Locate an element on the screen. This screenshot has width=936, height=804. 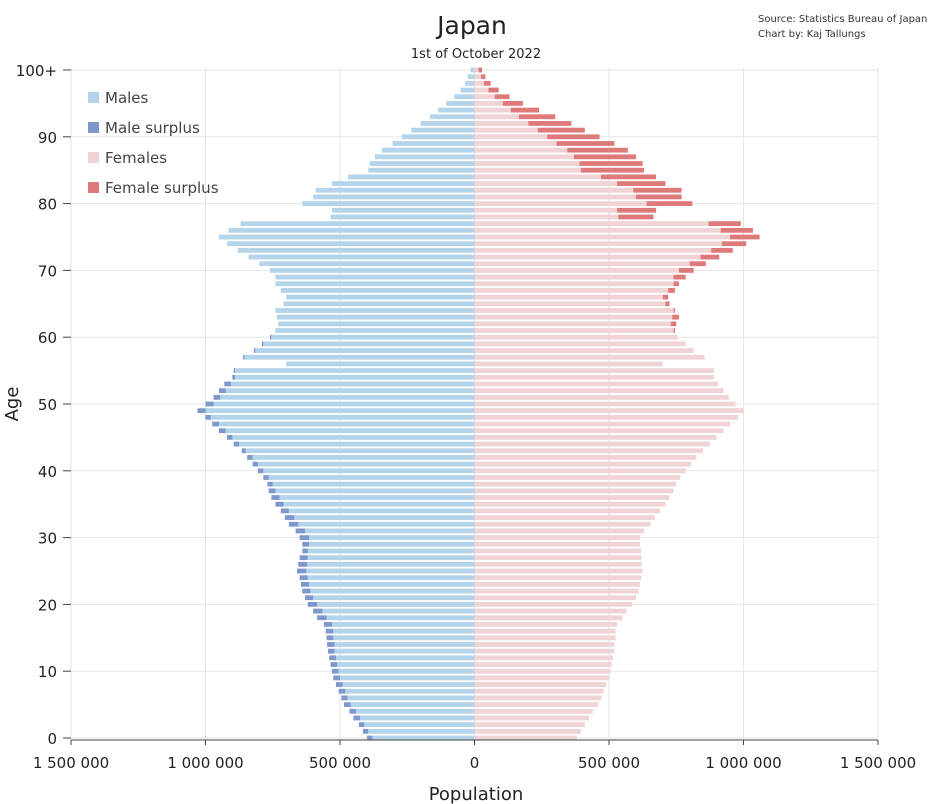
legend-swatch-males is located at coordinates (93, 97).